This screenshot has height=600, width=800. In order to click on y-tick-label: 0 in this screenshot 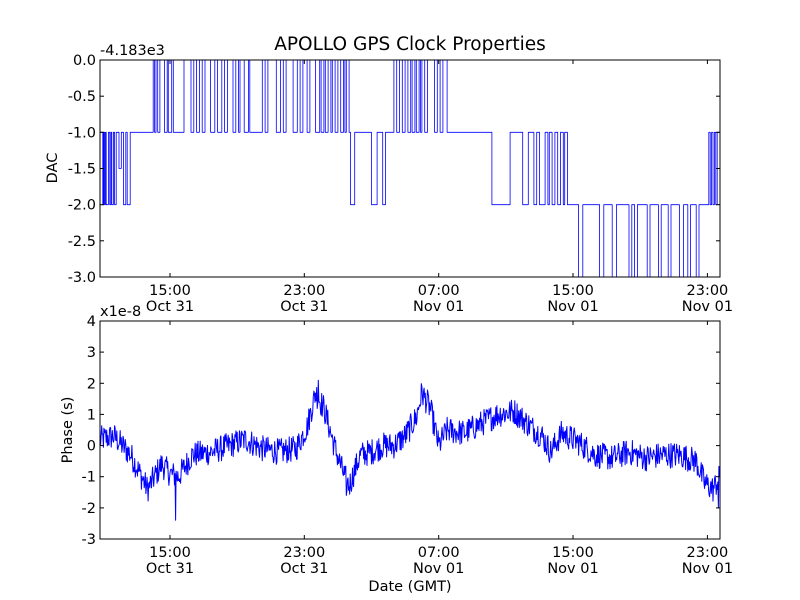, I will do `click(91, 447)`.